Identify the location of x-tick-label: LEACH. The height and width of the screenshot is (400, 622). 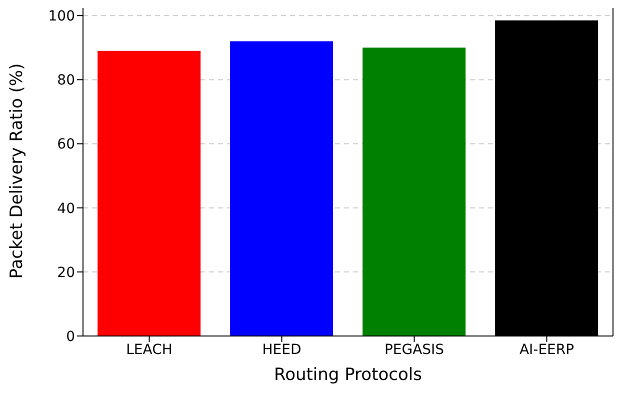
(149, 350).